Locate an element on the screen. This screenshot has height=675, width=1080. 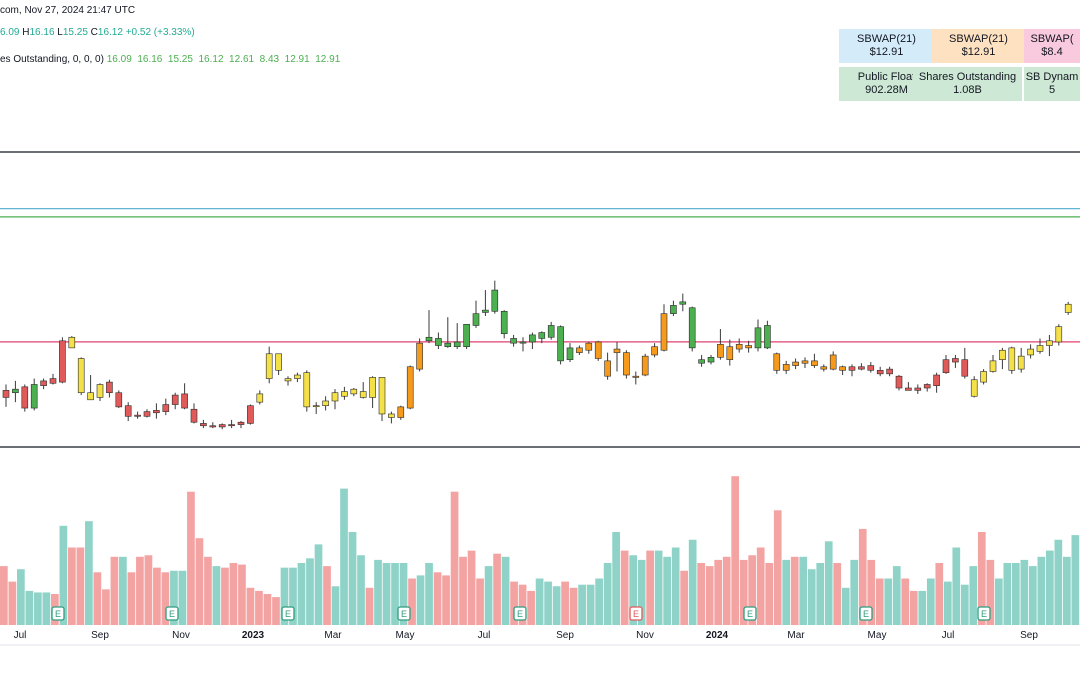
ohlc-line: 6.09 H16.16 L15.25 C16.12 +0.52 (+3.33%) is located at coordinates (97, 32).